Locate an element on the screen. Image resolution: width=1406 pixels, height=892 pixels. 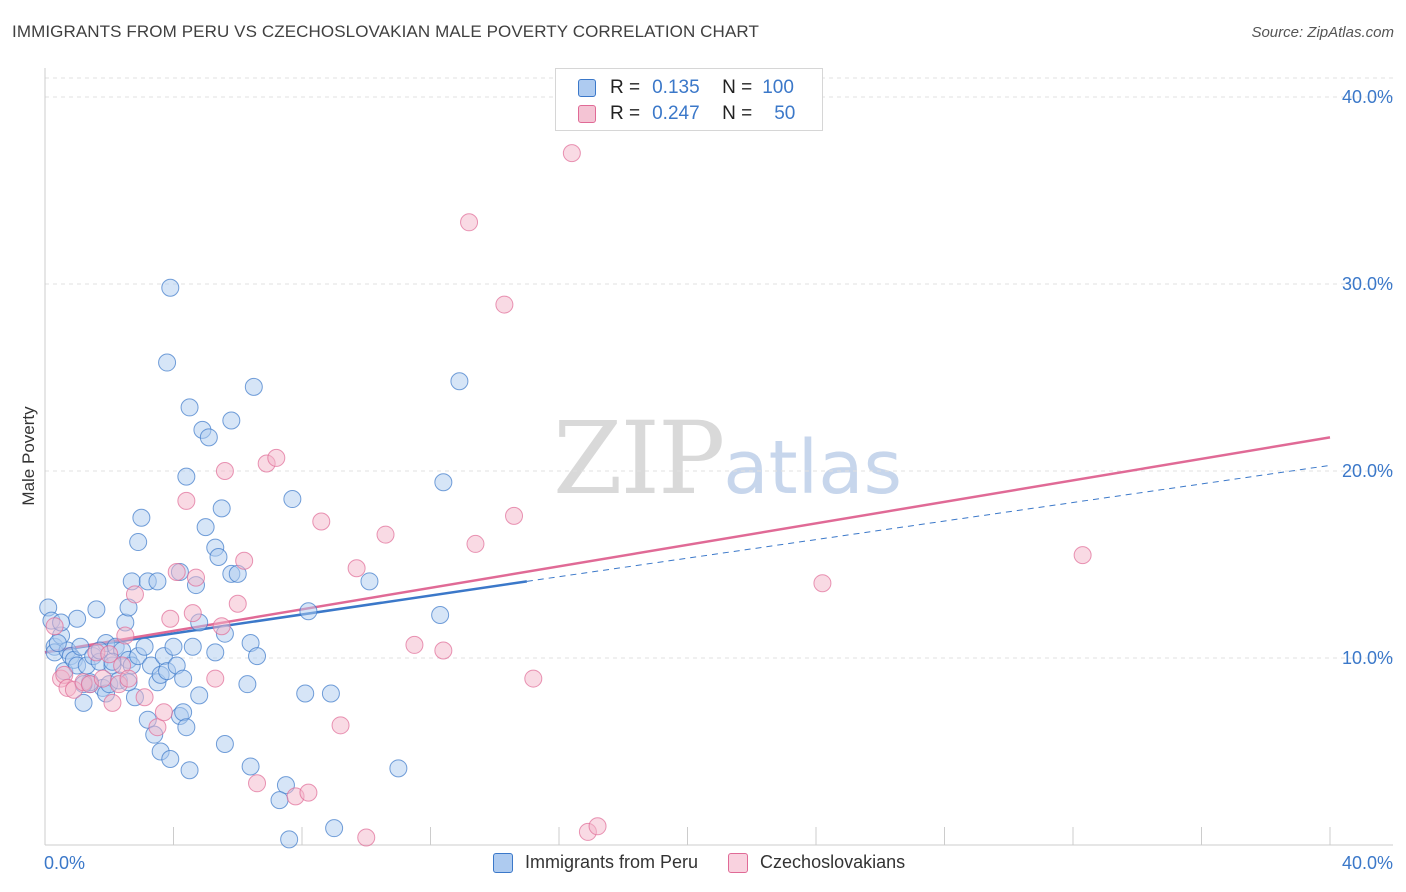
watermark-atlas: atlas is located at coordinates (813, 468).